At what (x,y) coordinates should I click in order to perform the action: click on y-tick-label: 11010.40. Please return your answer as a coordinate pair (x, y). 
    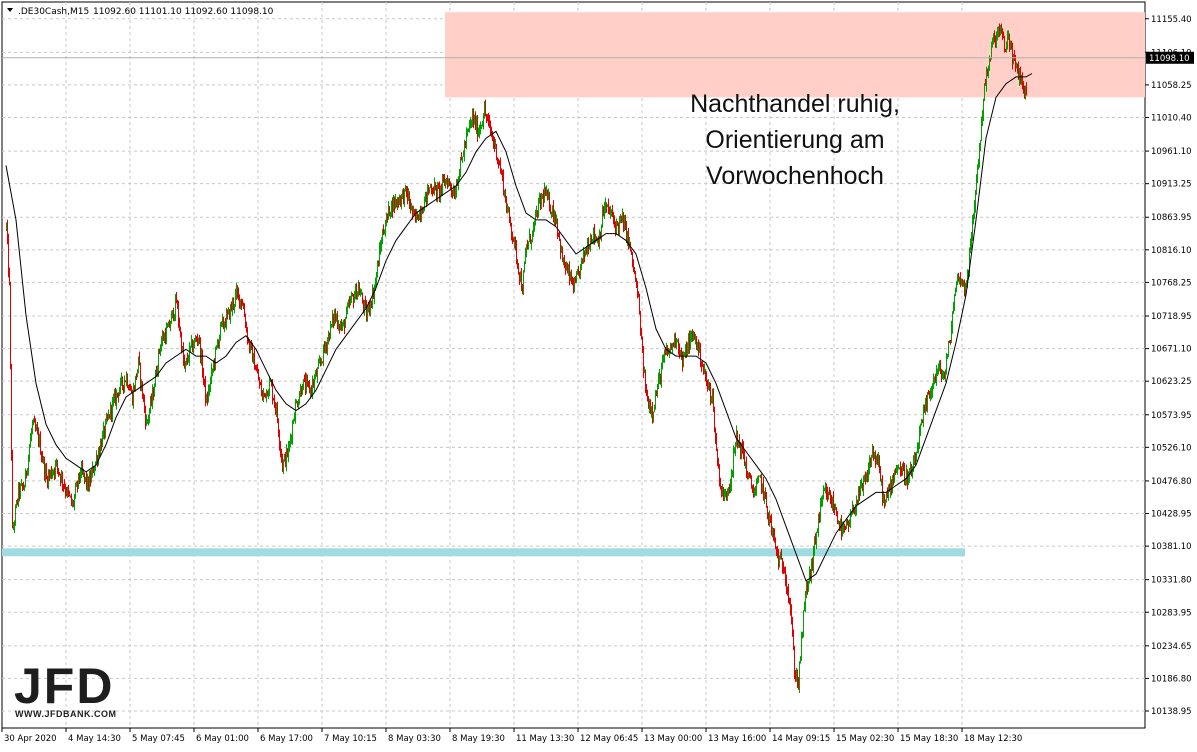
    Looking at the image, I should click on (1171, 119).